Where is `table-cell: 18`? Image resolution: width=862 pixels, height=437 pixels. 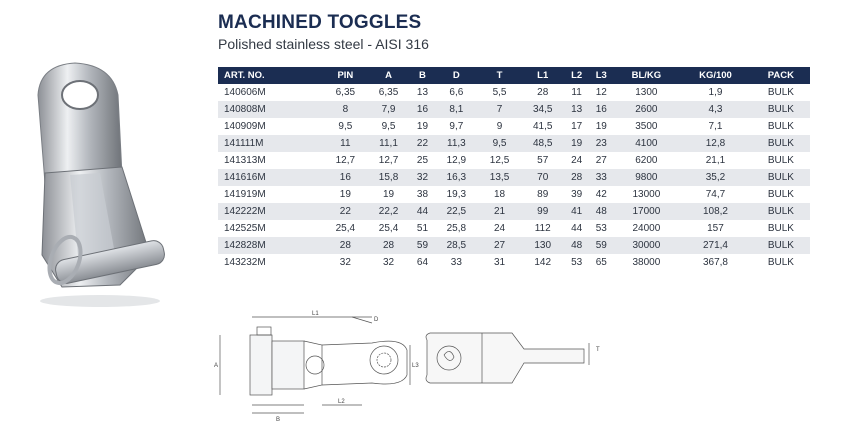 table-cell: 18 is located at coordinates (499, 194).